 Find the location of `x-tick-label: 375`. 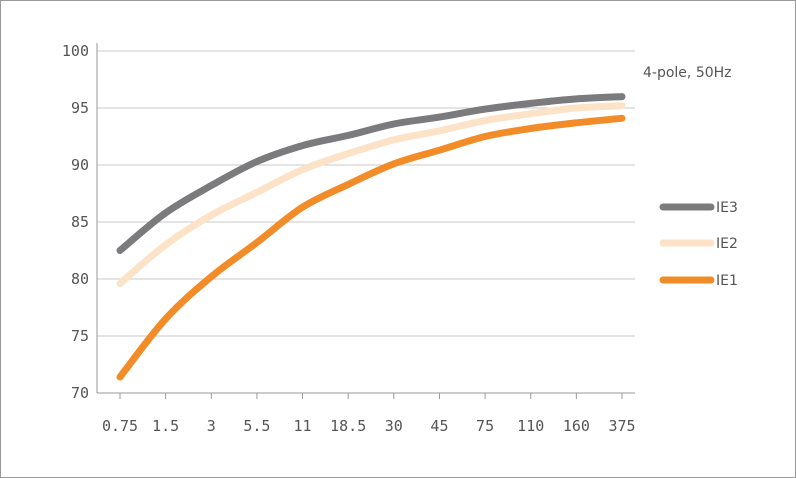

x-tick-label: 375 is located at coordinates (621, 426).